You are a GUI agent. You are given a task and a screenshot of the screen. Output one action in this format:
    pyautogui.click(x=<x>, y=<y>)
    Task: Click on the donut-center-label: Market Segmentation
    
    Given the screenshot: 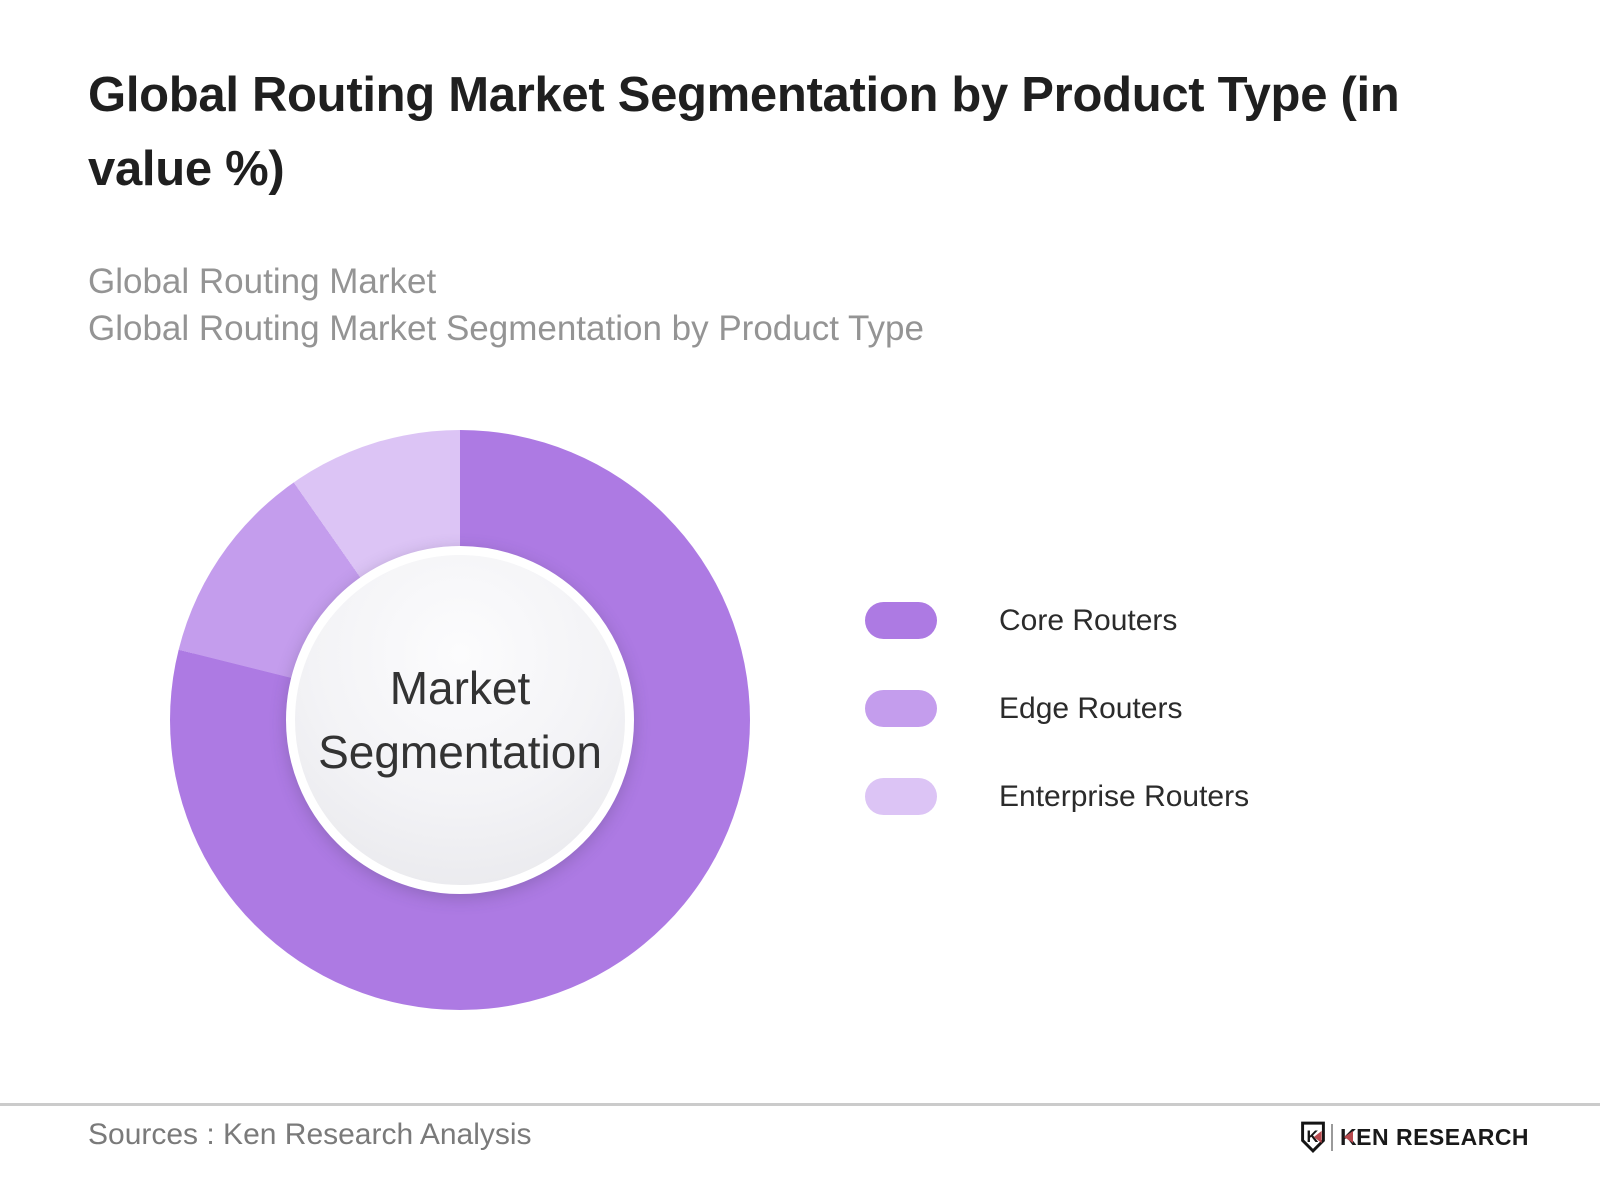 What is the action you would take?
    pyautogui.click(x=460, y=720)
    